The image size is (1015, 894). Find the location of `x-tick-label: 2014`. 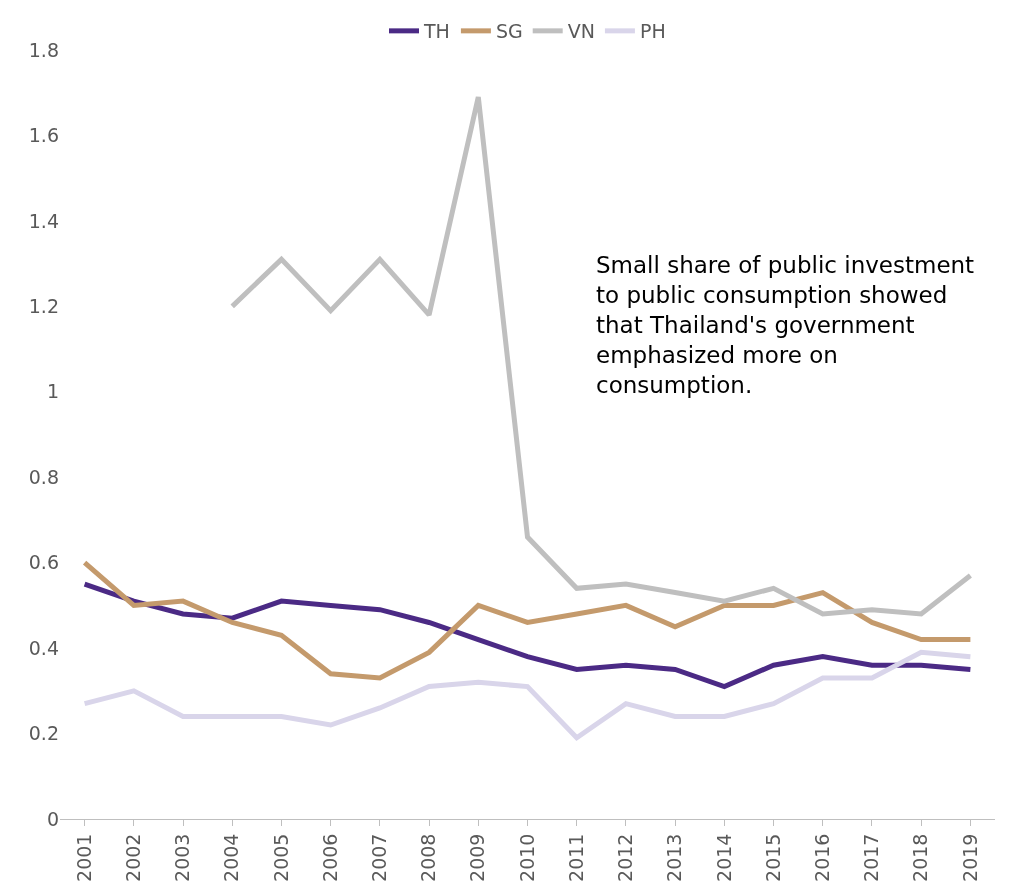

x-tick-label: 2014 is located at coordinates (723, 857).